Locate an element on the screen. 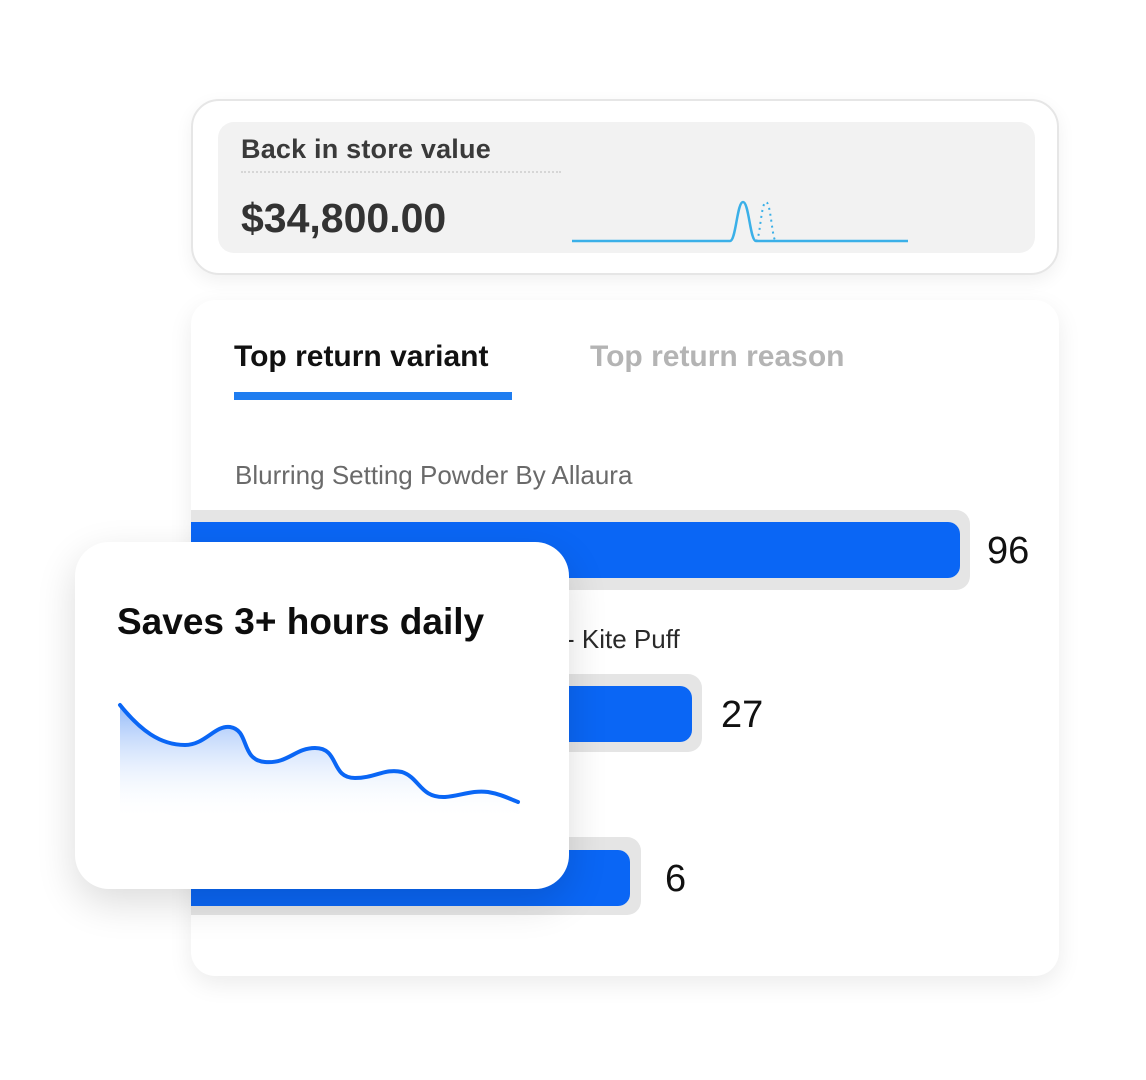  time-savings-card is located at coordinates (322, 715).